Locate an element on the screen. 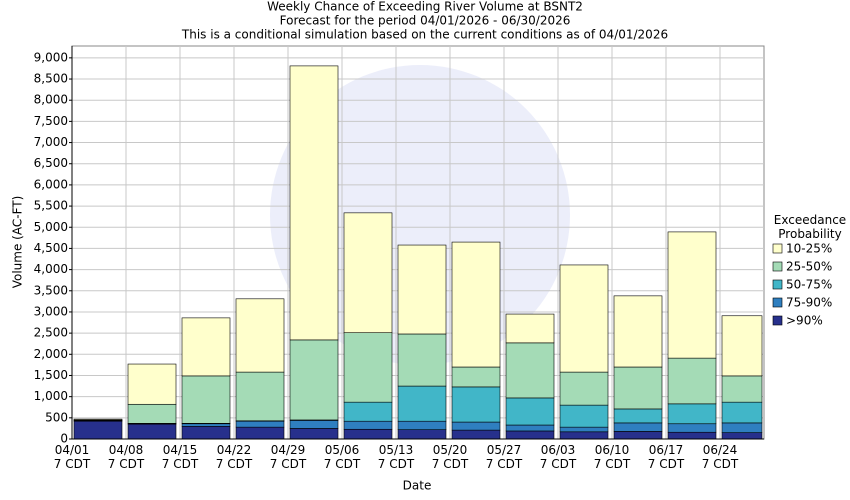  y-tick-label: 8,000 is located at coordinates (51, 100).